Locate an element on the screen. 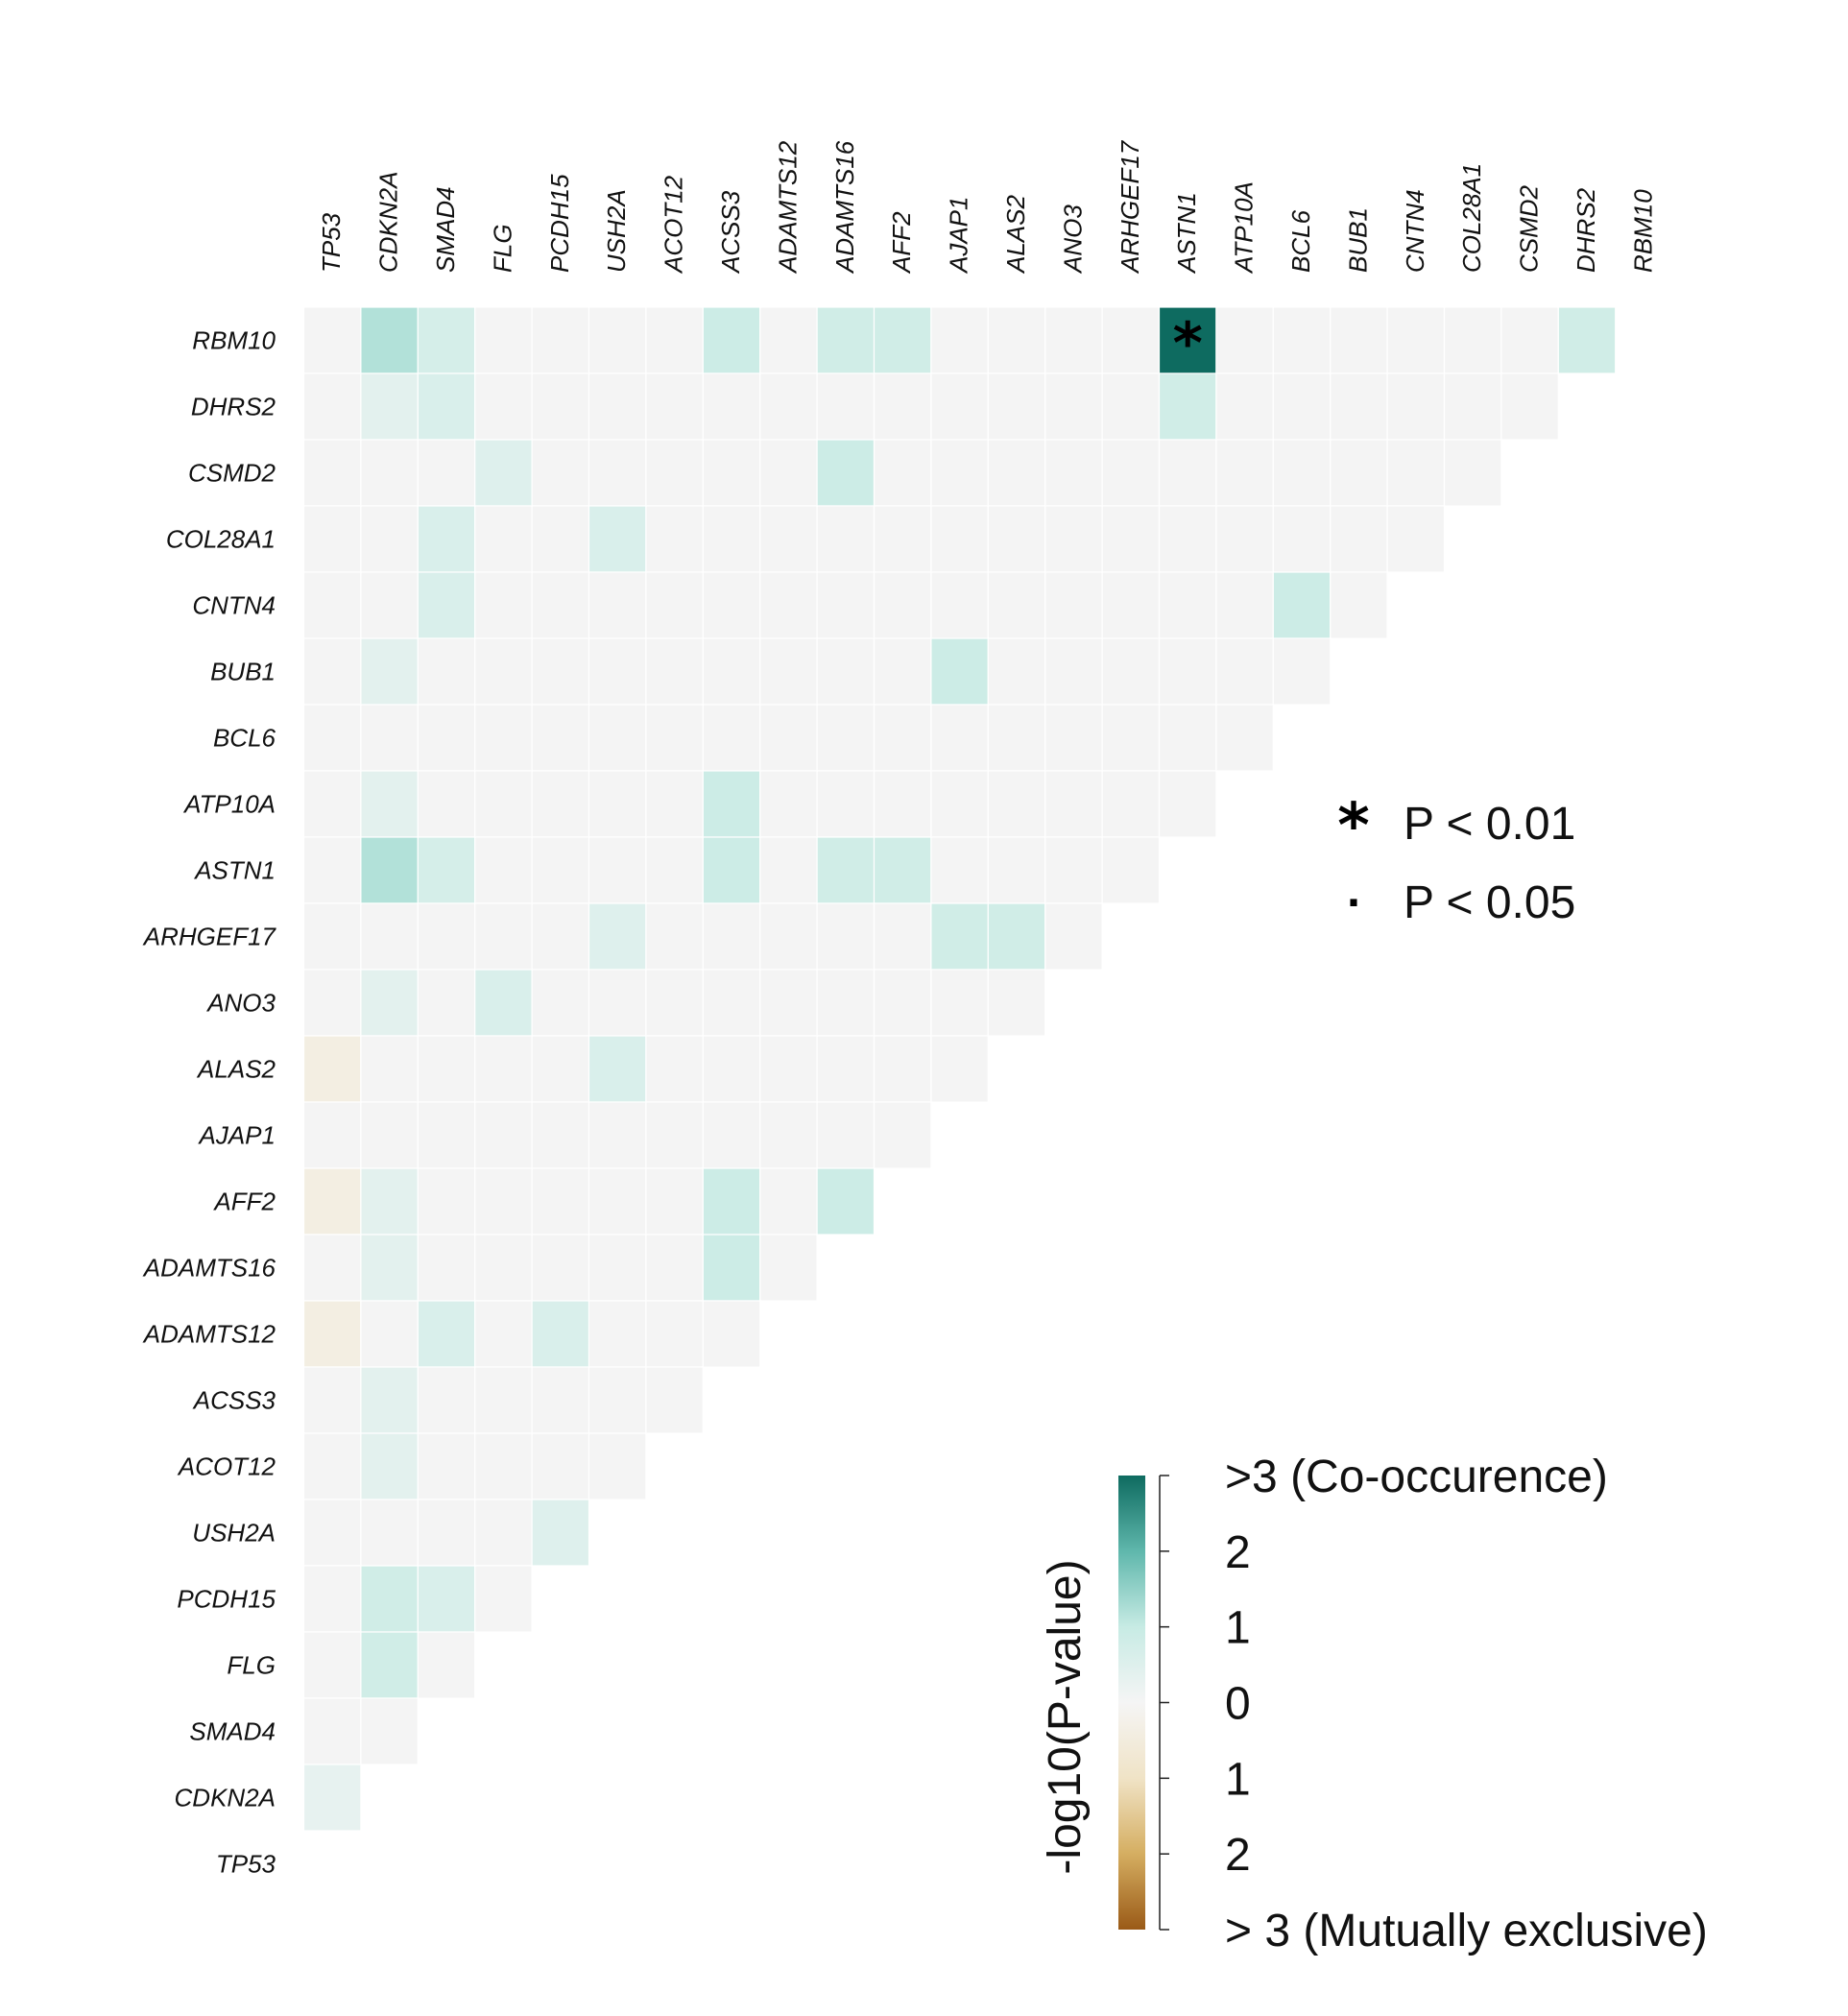 The width and height of the screenshot is (1848, 2016). column-label: CDKN2A is located at coordinates (389, 222).